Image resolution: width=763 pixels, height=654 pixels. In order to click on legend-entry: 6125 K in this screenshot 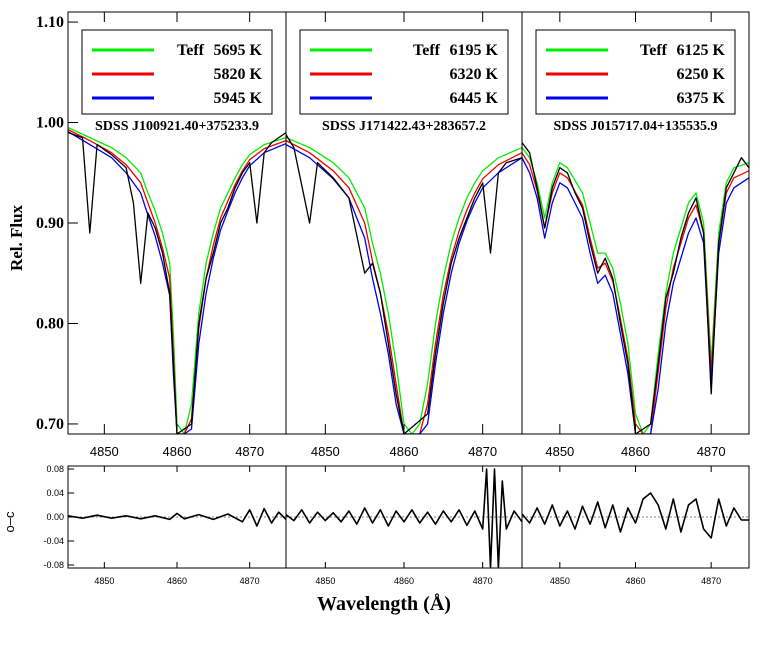, I will do `click(701, 50)`.